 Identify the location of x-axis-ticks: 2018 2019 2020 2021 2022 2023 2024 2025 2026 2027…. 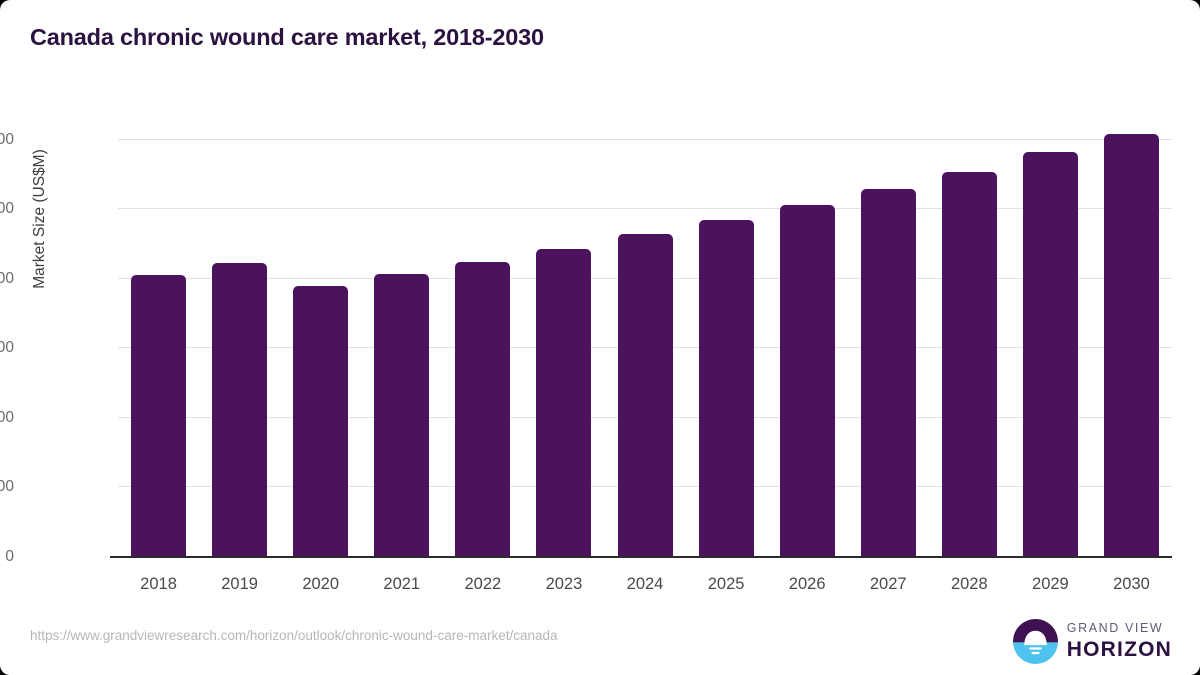
(645, 579).